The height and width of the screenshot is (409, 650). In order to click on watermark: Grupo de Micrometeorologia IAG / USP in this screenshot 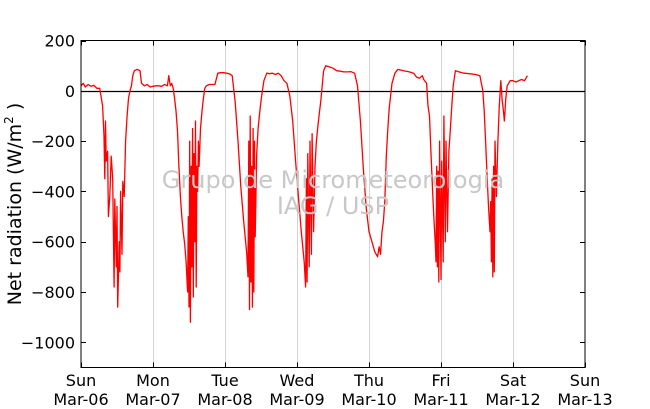, I will do `click(333, 193)`.